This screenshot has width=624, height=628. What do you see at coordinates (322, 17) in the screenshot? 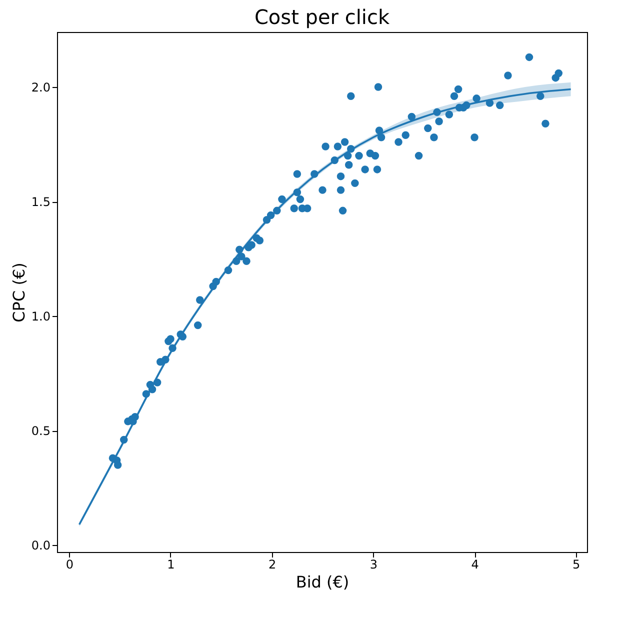
I see `chart-title: Cost per click` at bounding box center [322, 17].